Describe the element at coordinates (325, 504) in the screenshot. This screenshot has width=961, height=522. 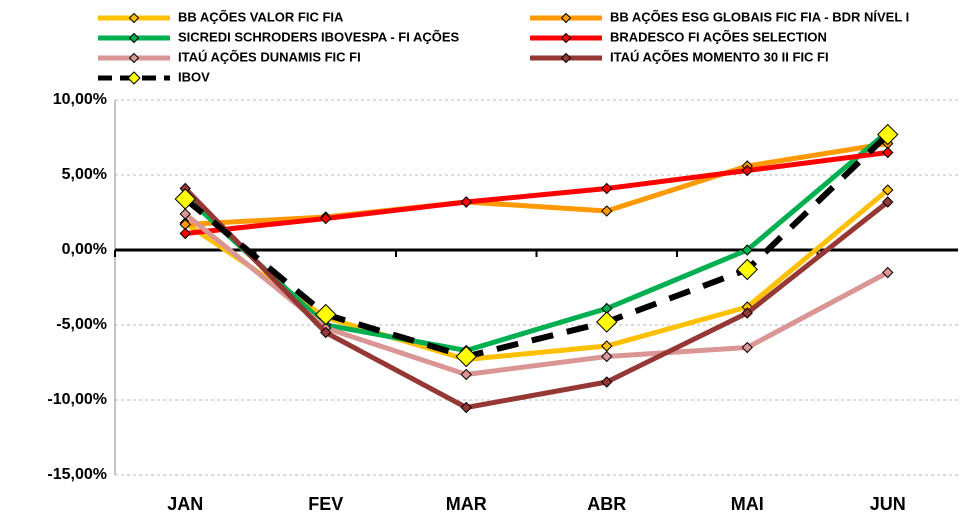
I see `x-tick-label: FEV` at that location.